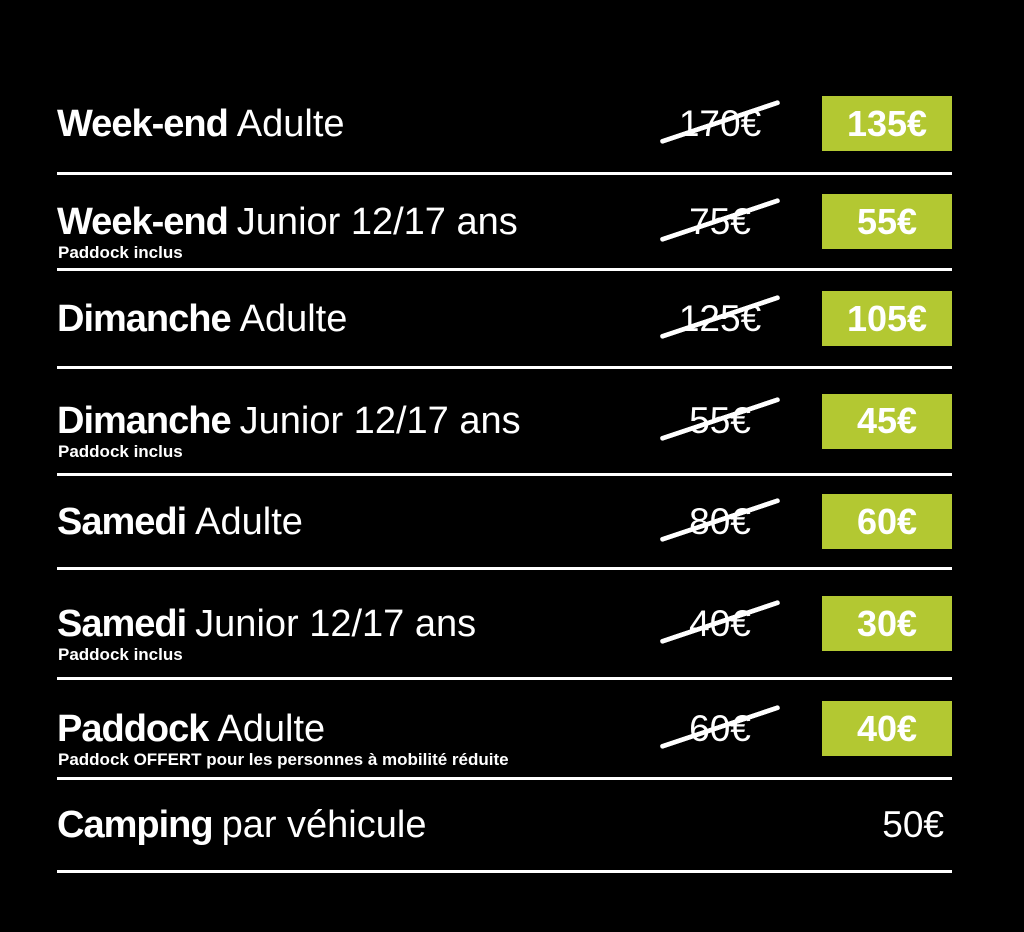  What do you see at coordinates (346, 522) in the screenshot?
I see `row-title: Samedi Adulte` at bounding box center [346, 522].